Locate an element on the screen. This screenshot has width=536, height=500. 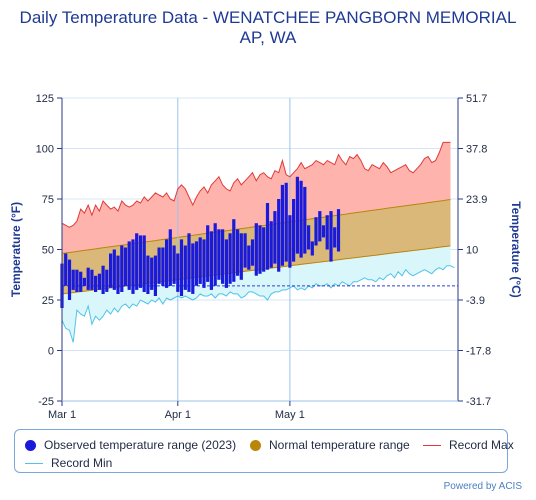
y-tick-label-left: 75 is located at coordinates (48, 200).